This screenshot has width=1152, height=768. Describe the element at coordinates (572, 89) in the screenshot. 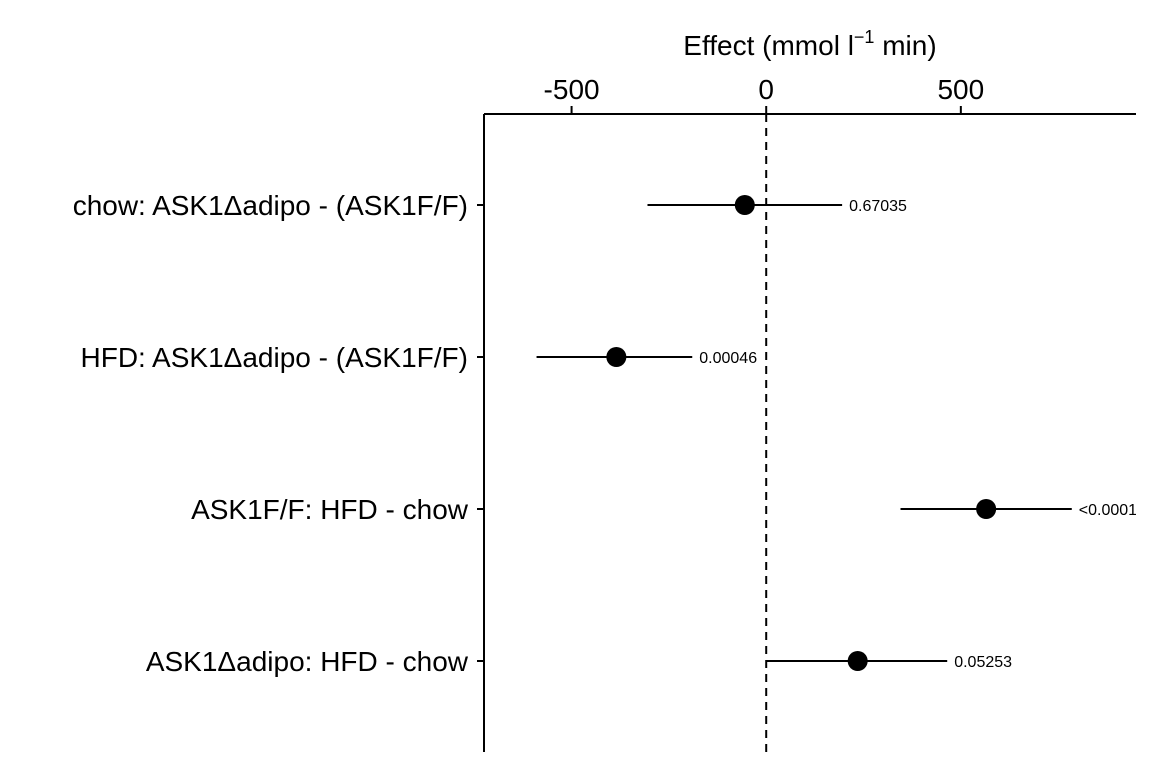

I see `x-tick-label: -500` at that location.